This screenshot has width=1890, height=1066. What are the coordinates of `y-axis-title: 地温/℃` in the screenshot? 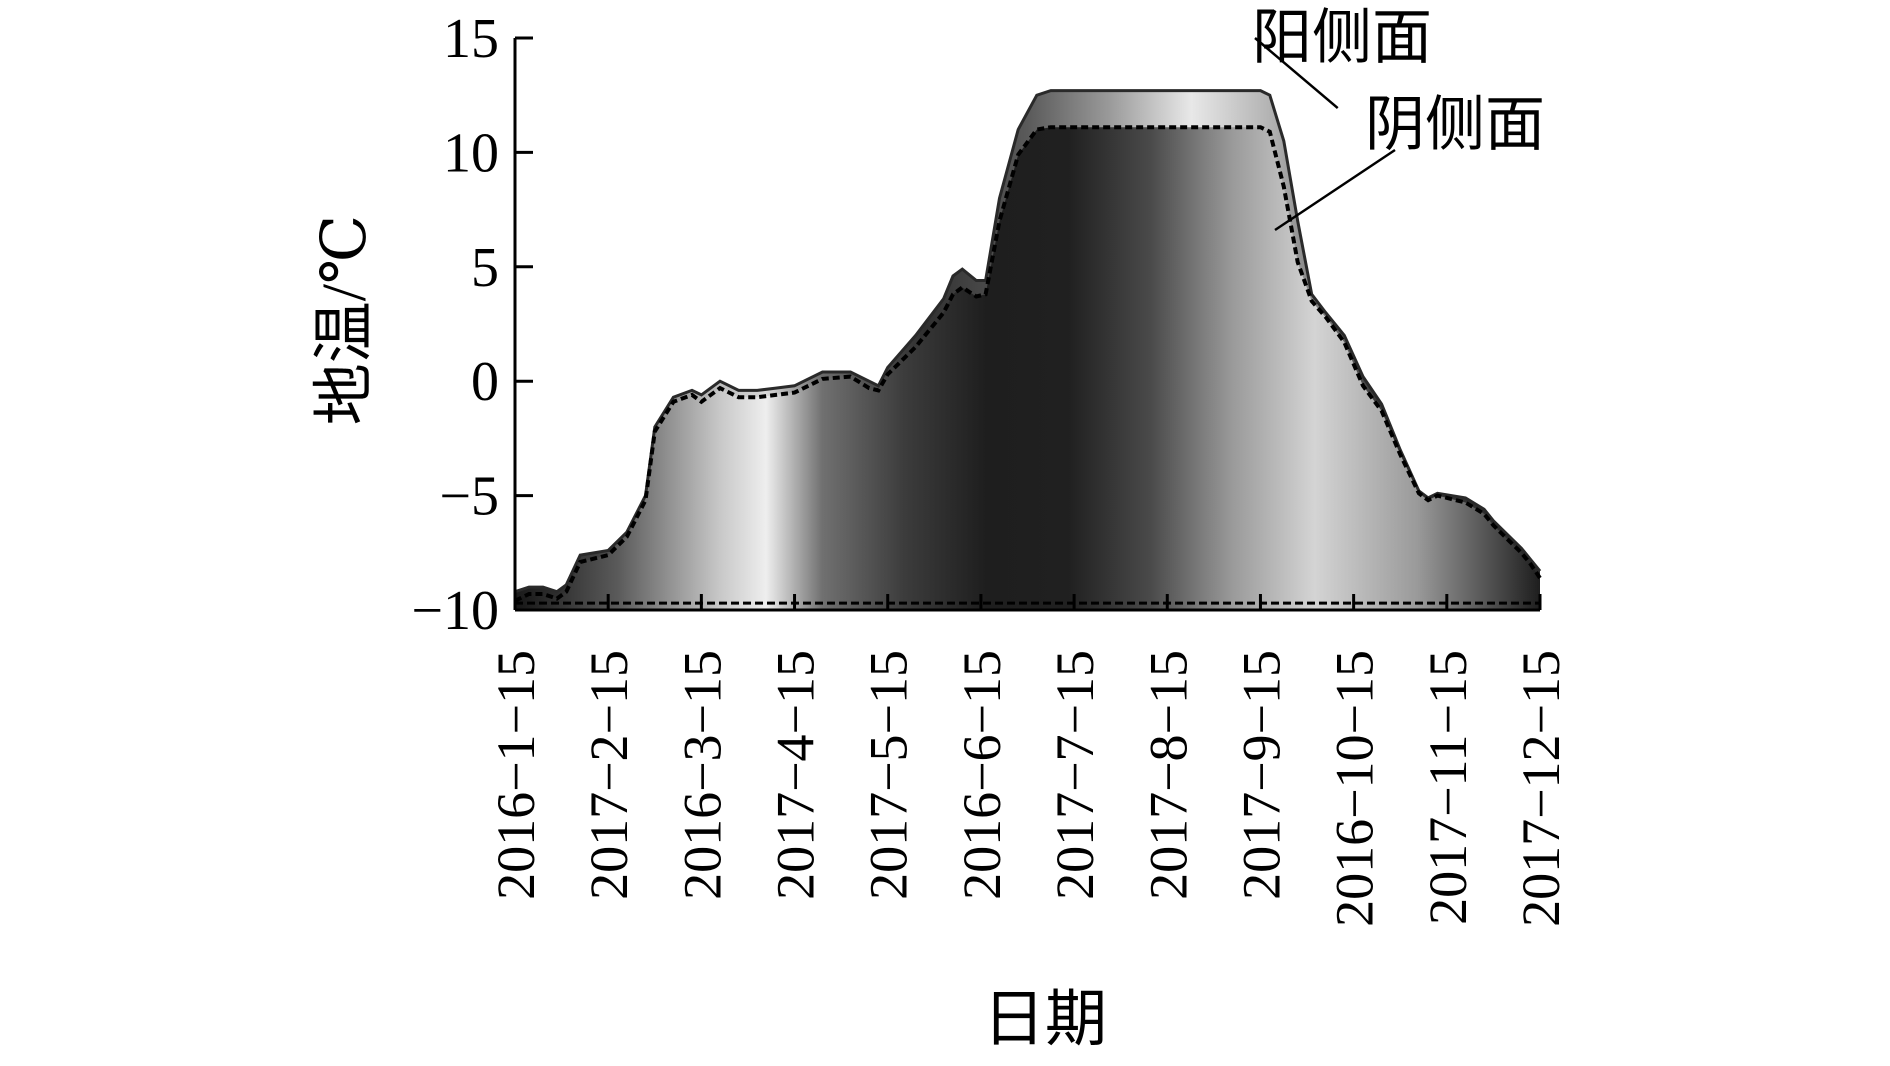 It's located at (345, 320).